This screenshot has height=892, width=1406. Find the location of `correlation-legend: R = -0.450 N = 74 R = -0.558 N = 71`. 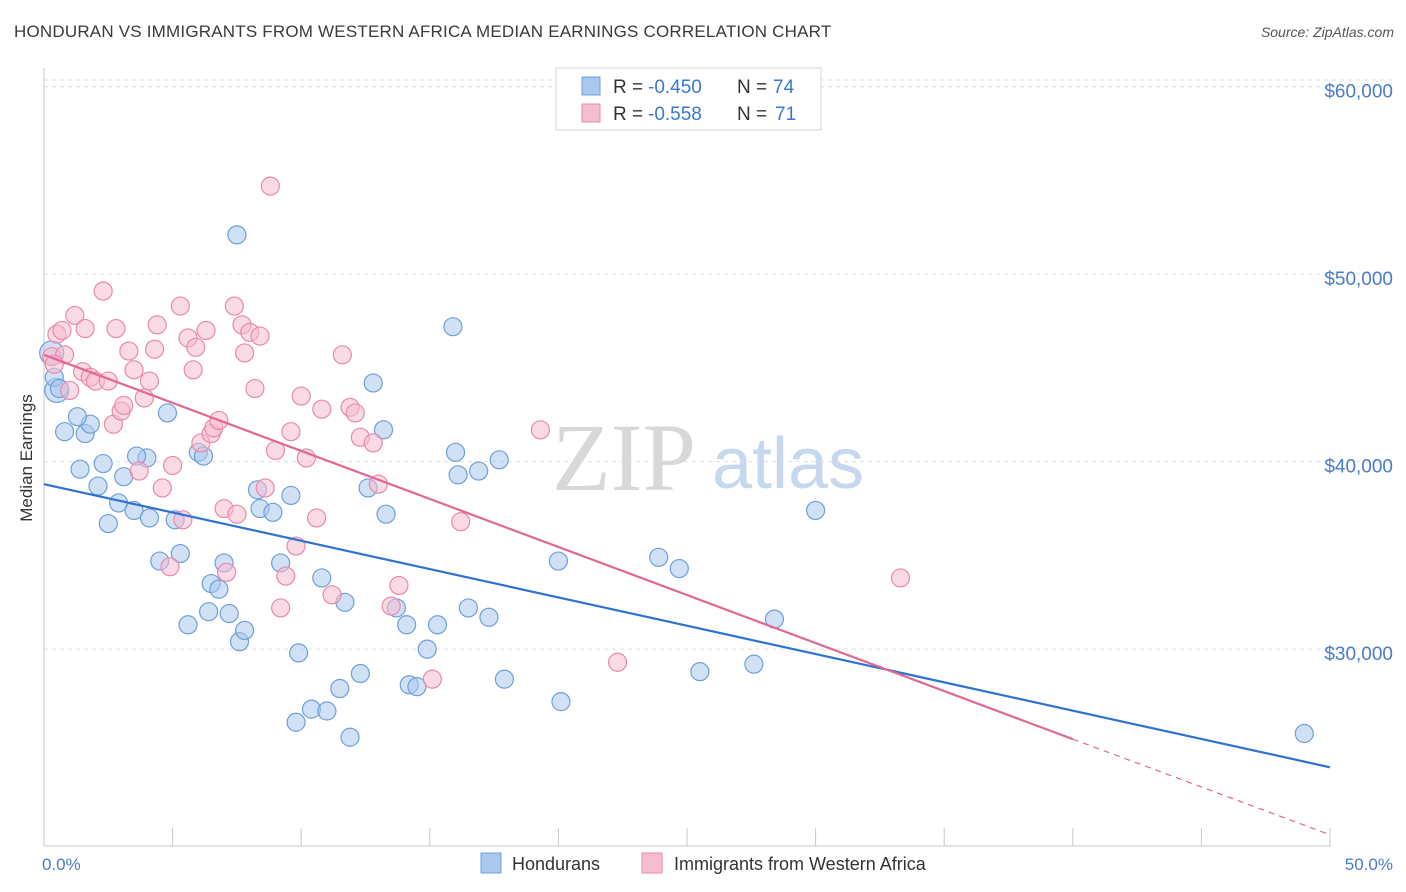

correlation-legend: R = -0.450 N = 74 R = -0.558 N = 71 is located at coordinates (688, 99).